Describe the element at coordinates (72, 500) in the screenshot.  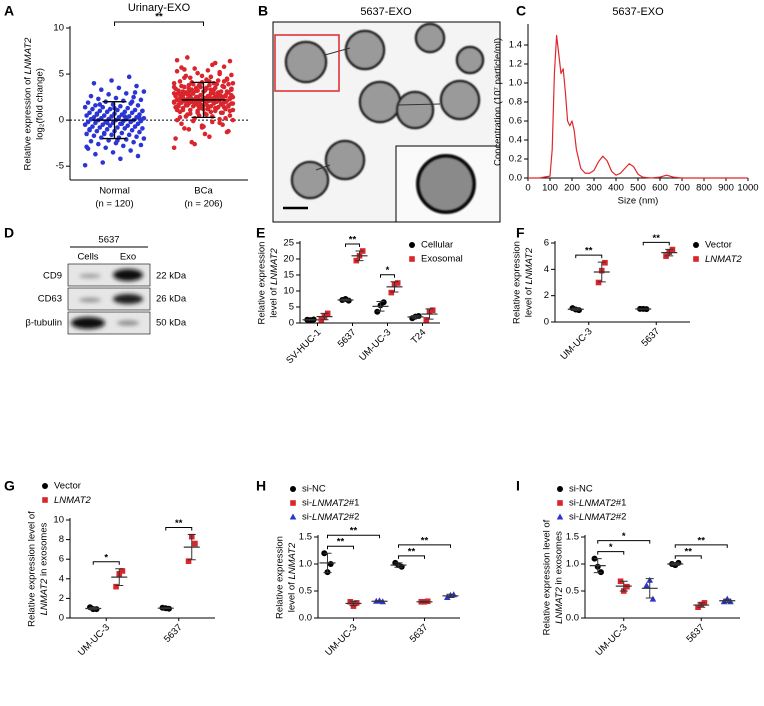
I see `legend-label: LNMAT2` at that location.